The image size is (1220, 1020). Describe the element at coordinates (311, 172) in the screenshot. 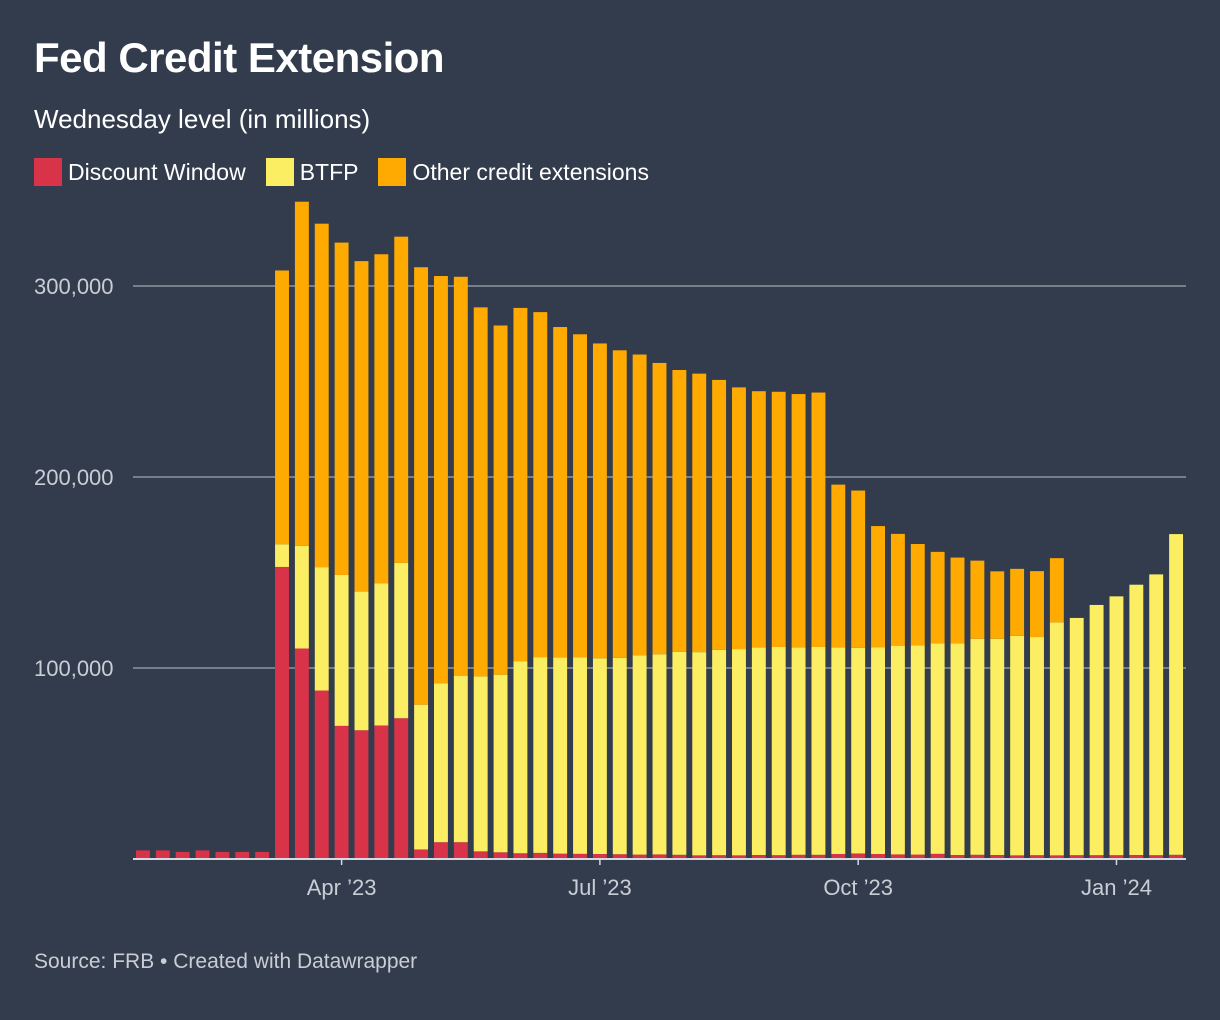

I see `legend-item-btfp: BTFP` at that location.